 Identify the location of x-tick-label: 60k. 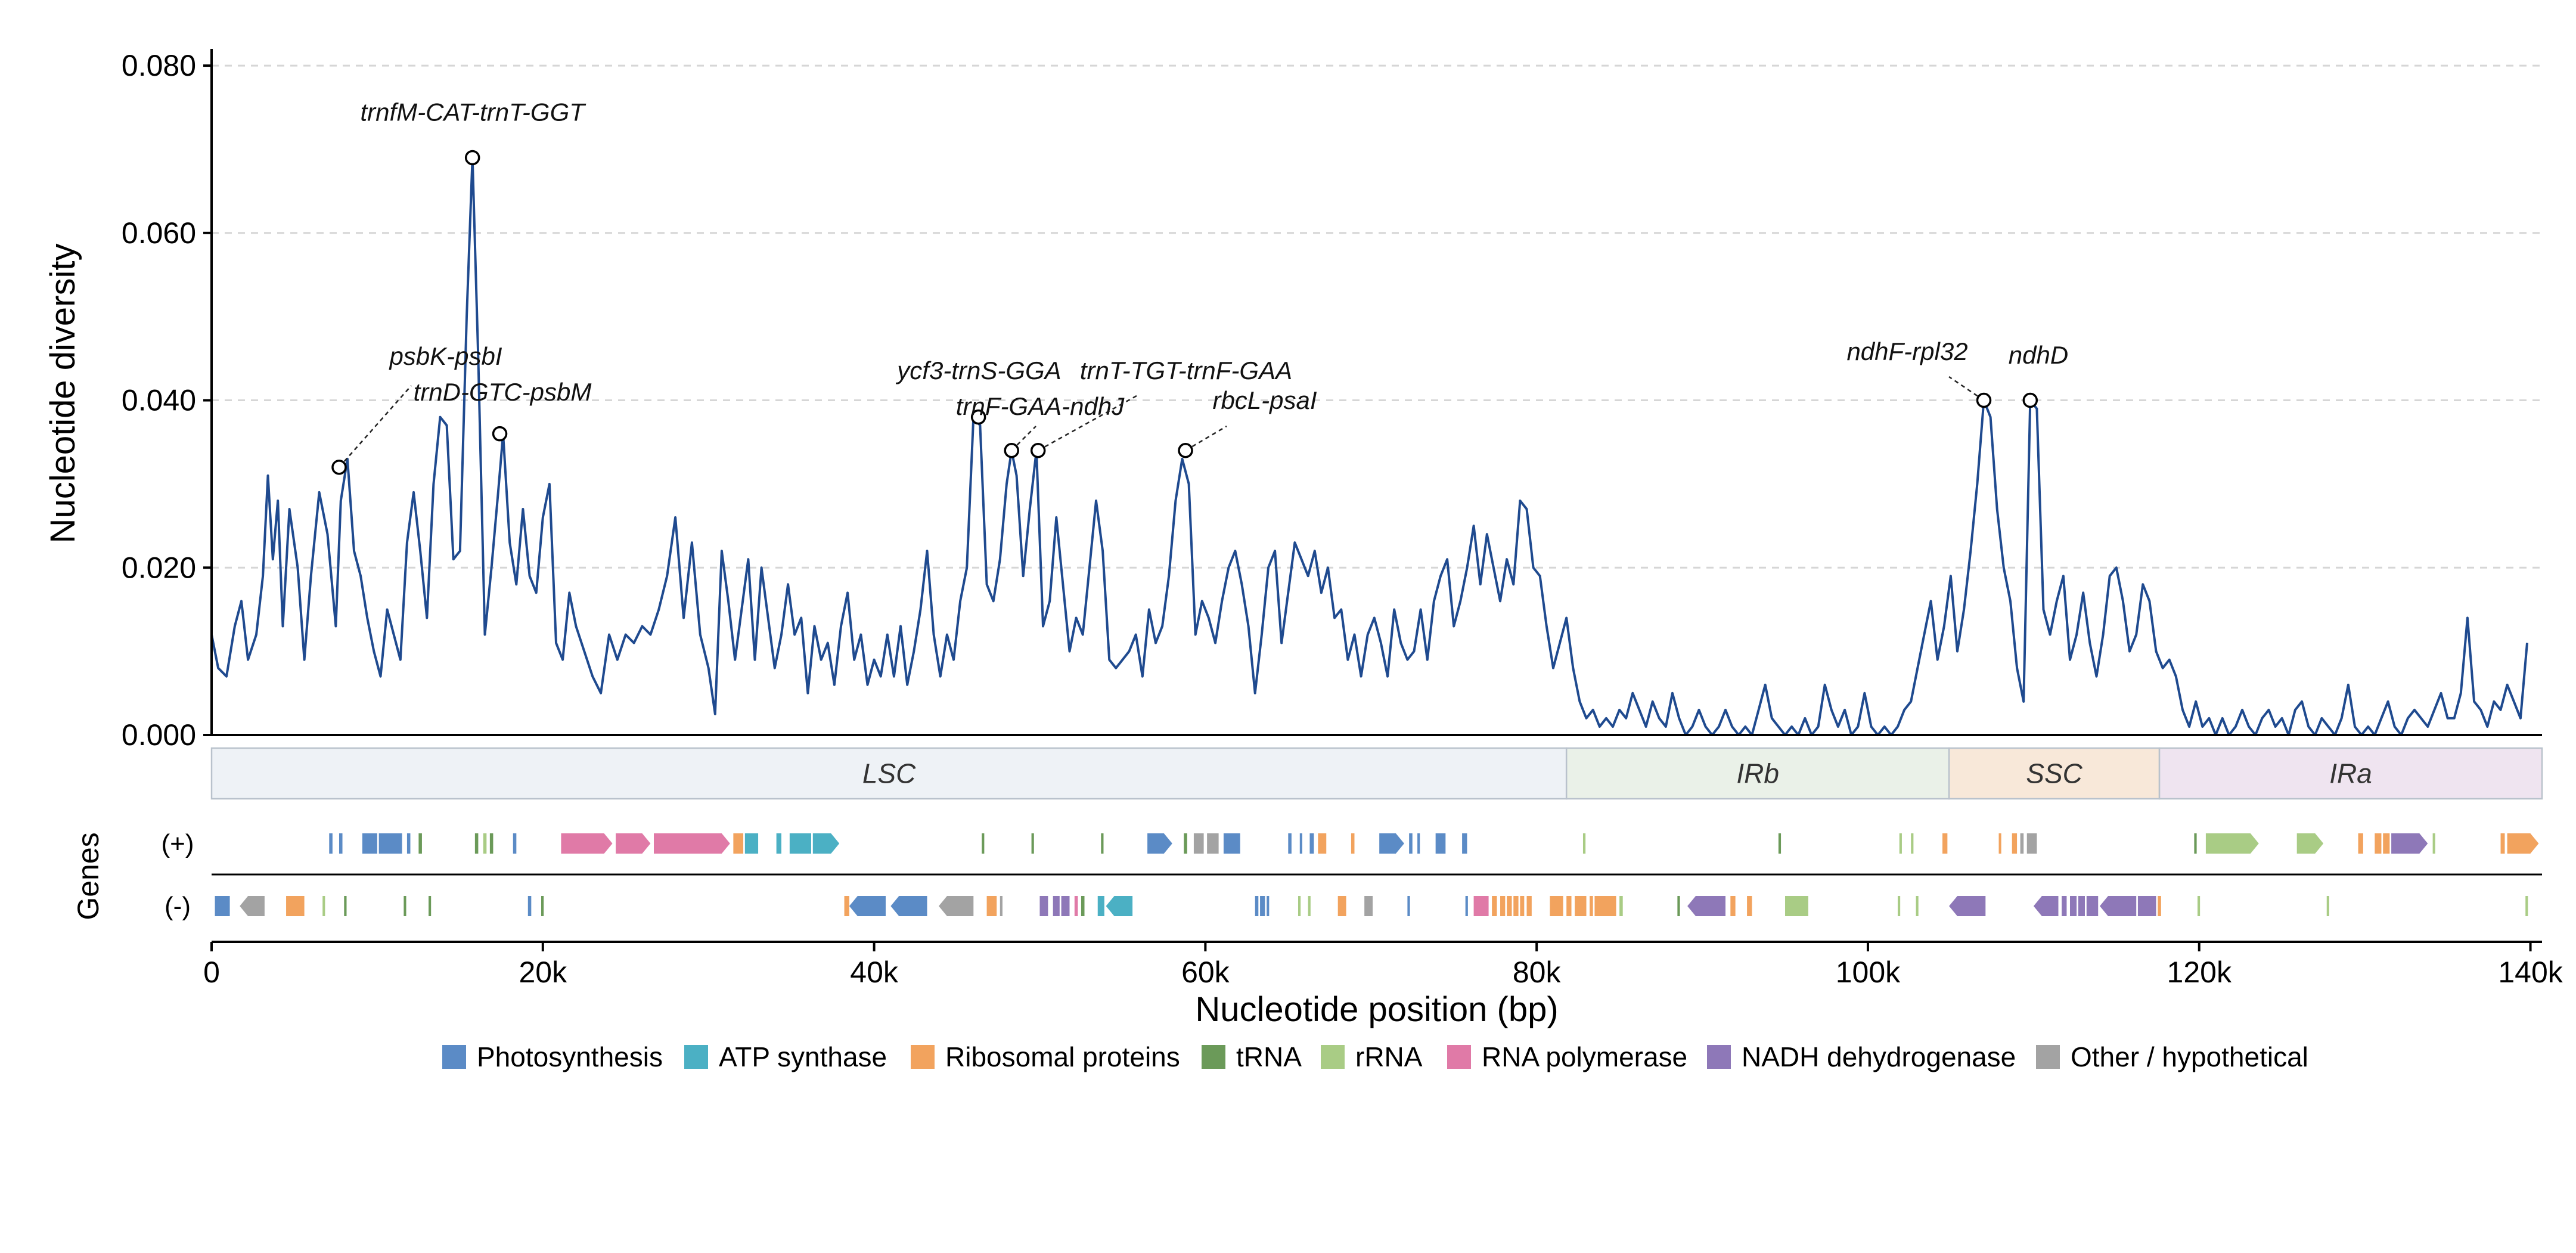
(1205, 972).